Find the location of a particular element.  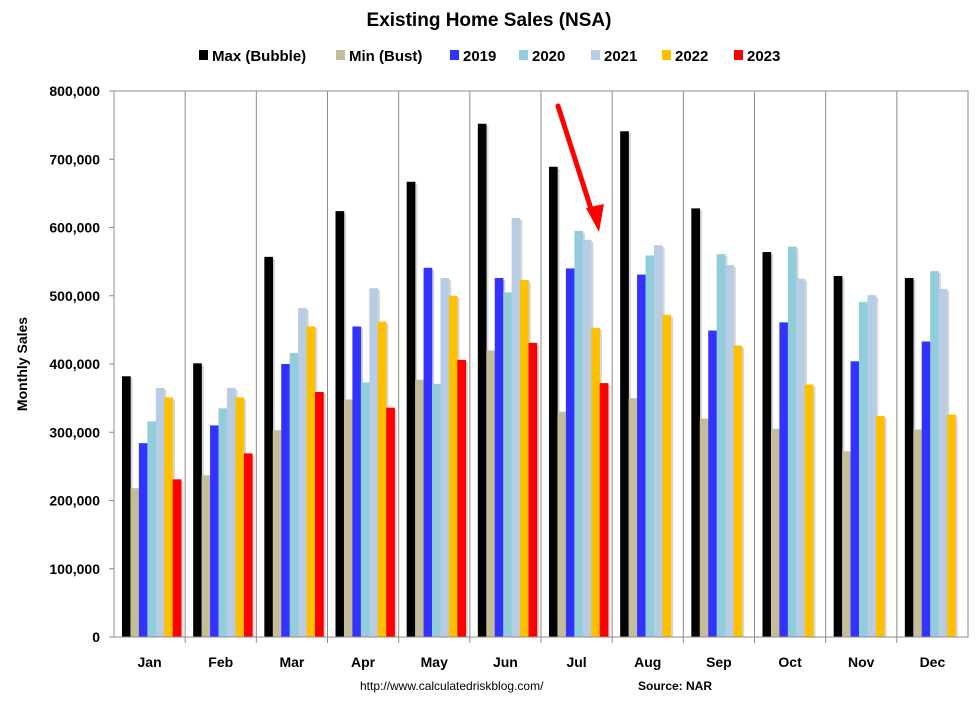

bar-max-bubble-jul is located at coordinates (553, 401).